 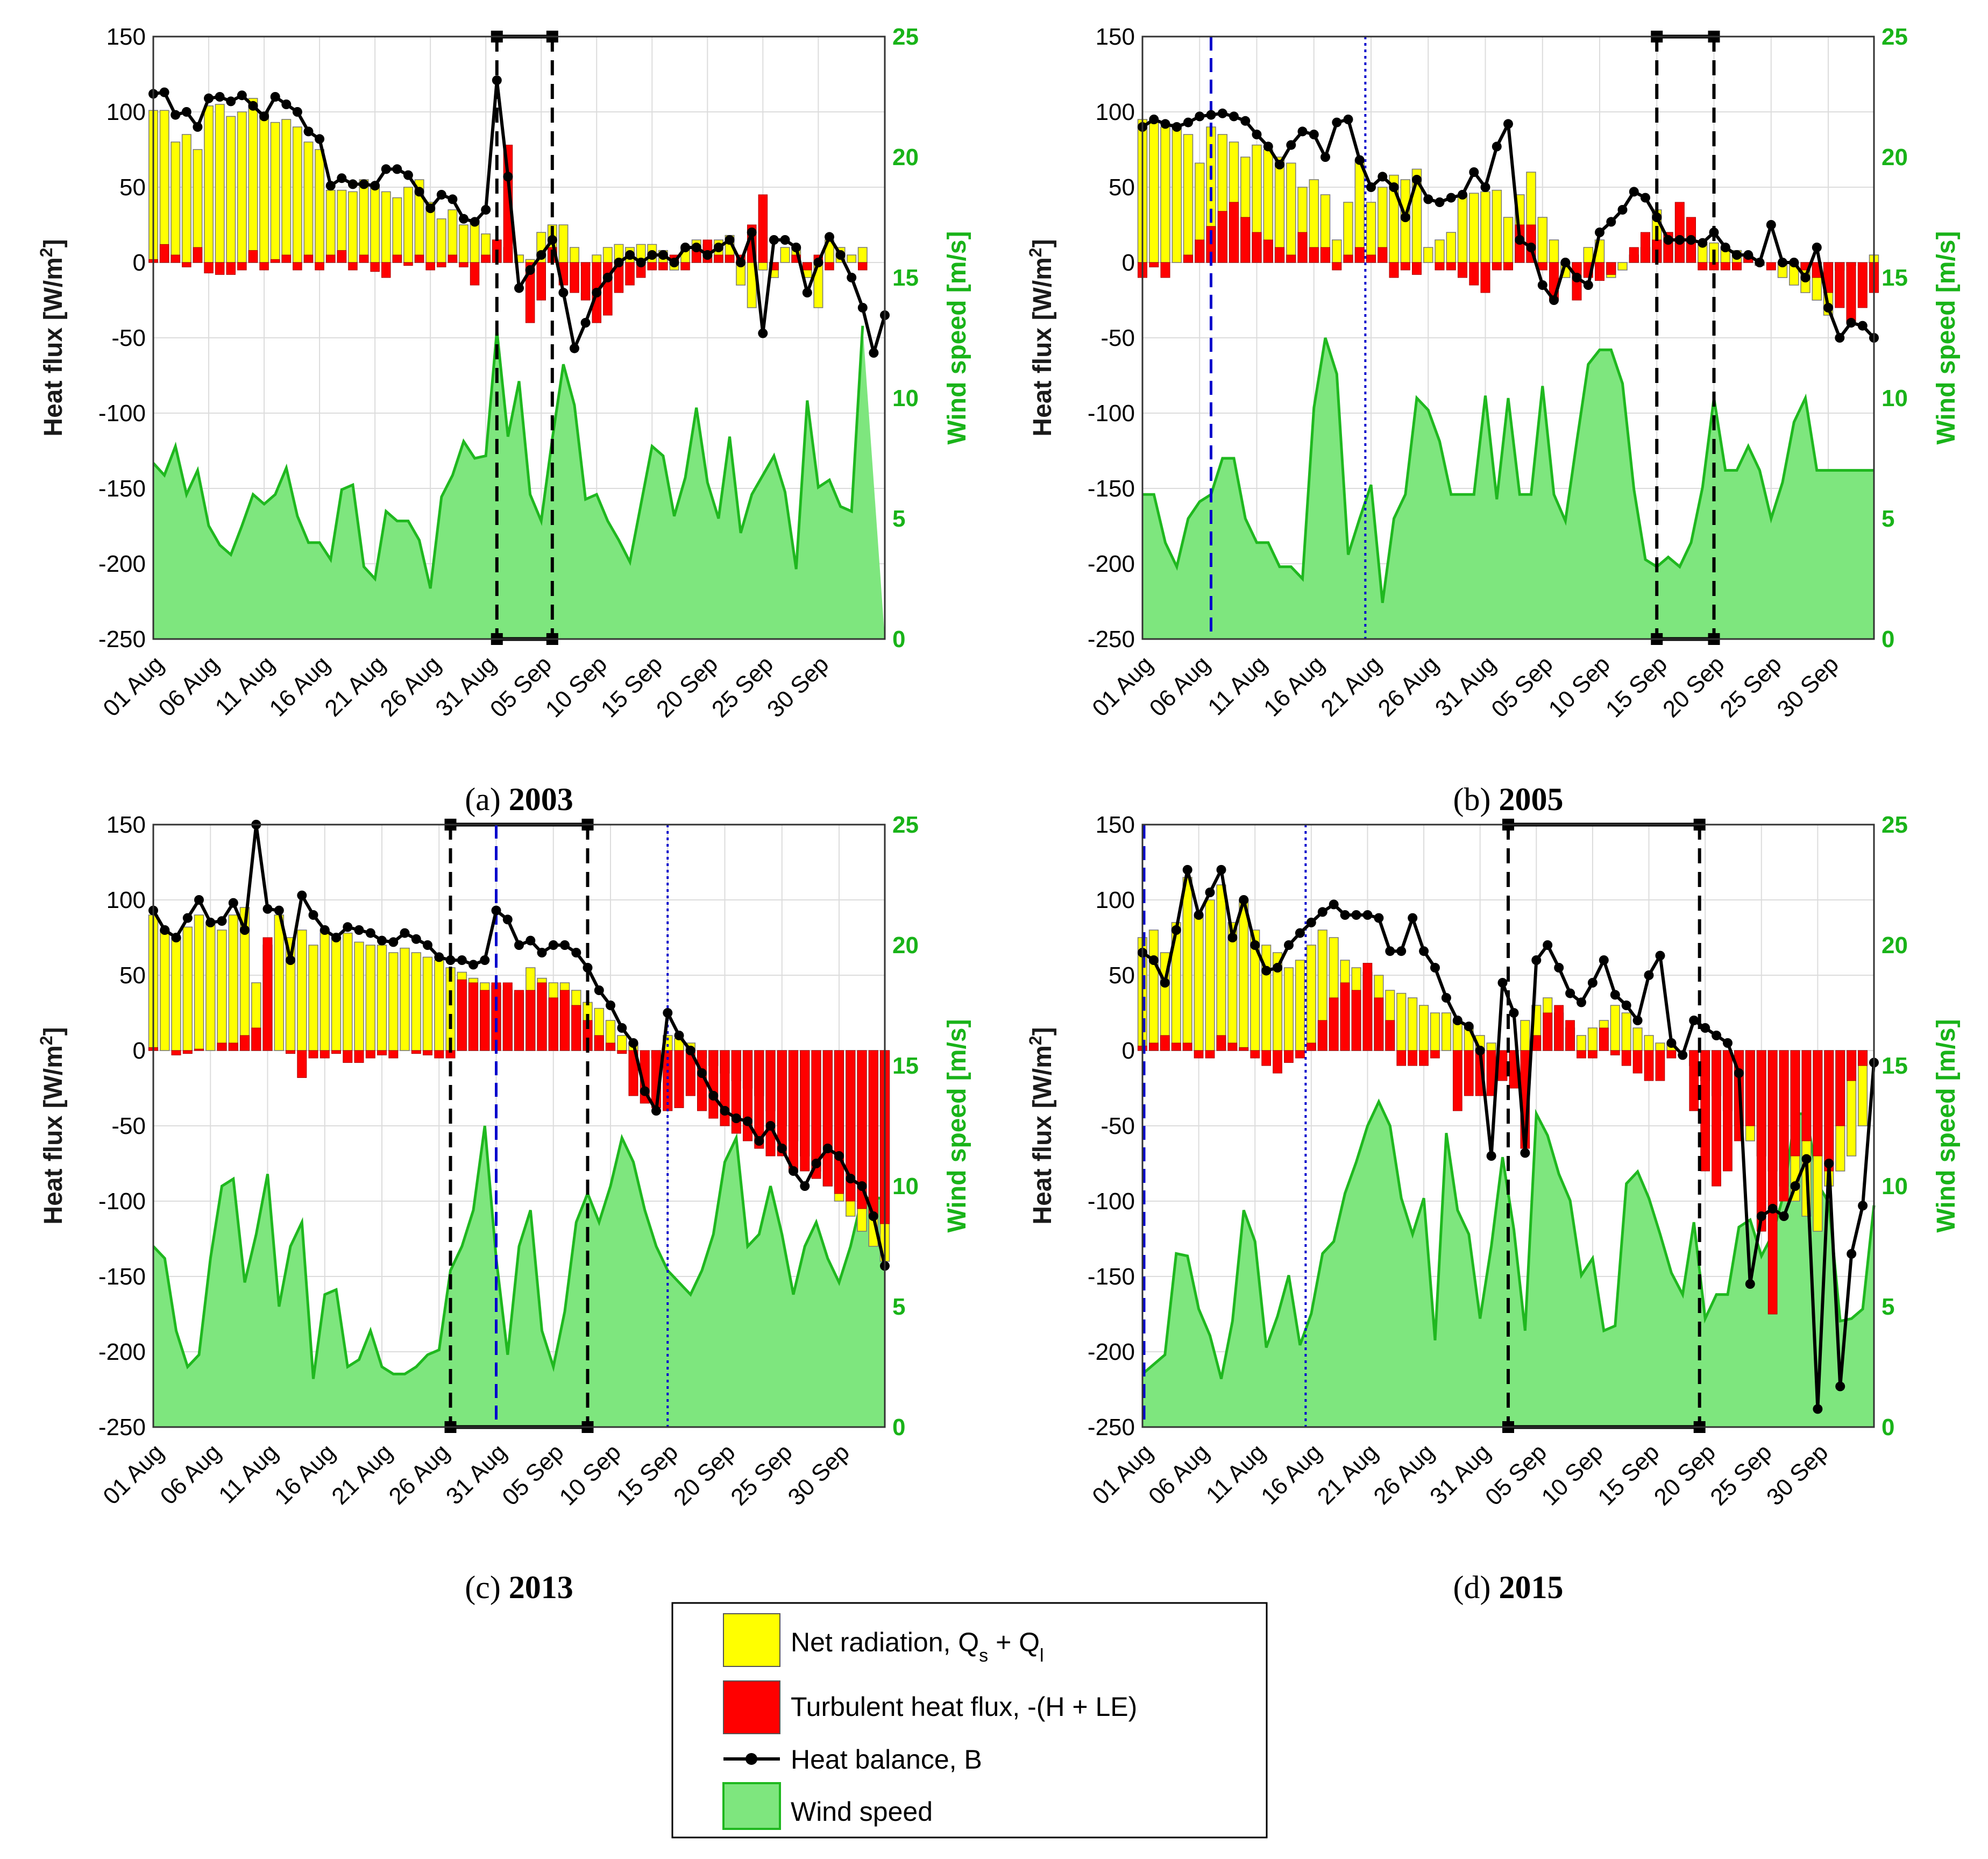 I want to click on panel-caption: (c) 2013, so click(x=519, y=1587).